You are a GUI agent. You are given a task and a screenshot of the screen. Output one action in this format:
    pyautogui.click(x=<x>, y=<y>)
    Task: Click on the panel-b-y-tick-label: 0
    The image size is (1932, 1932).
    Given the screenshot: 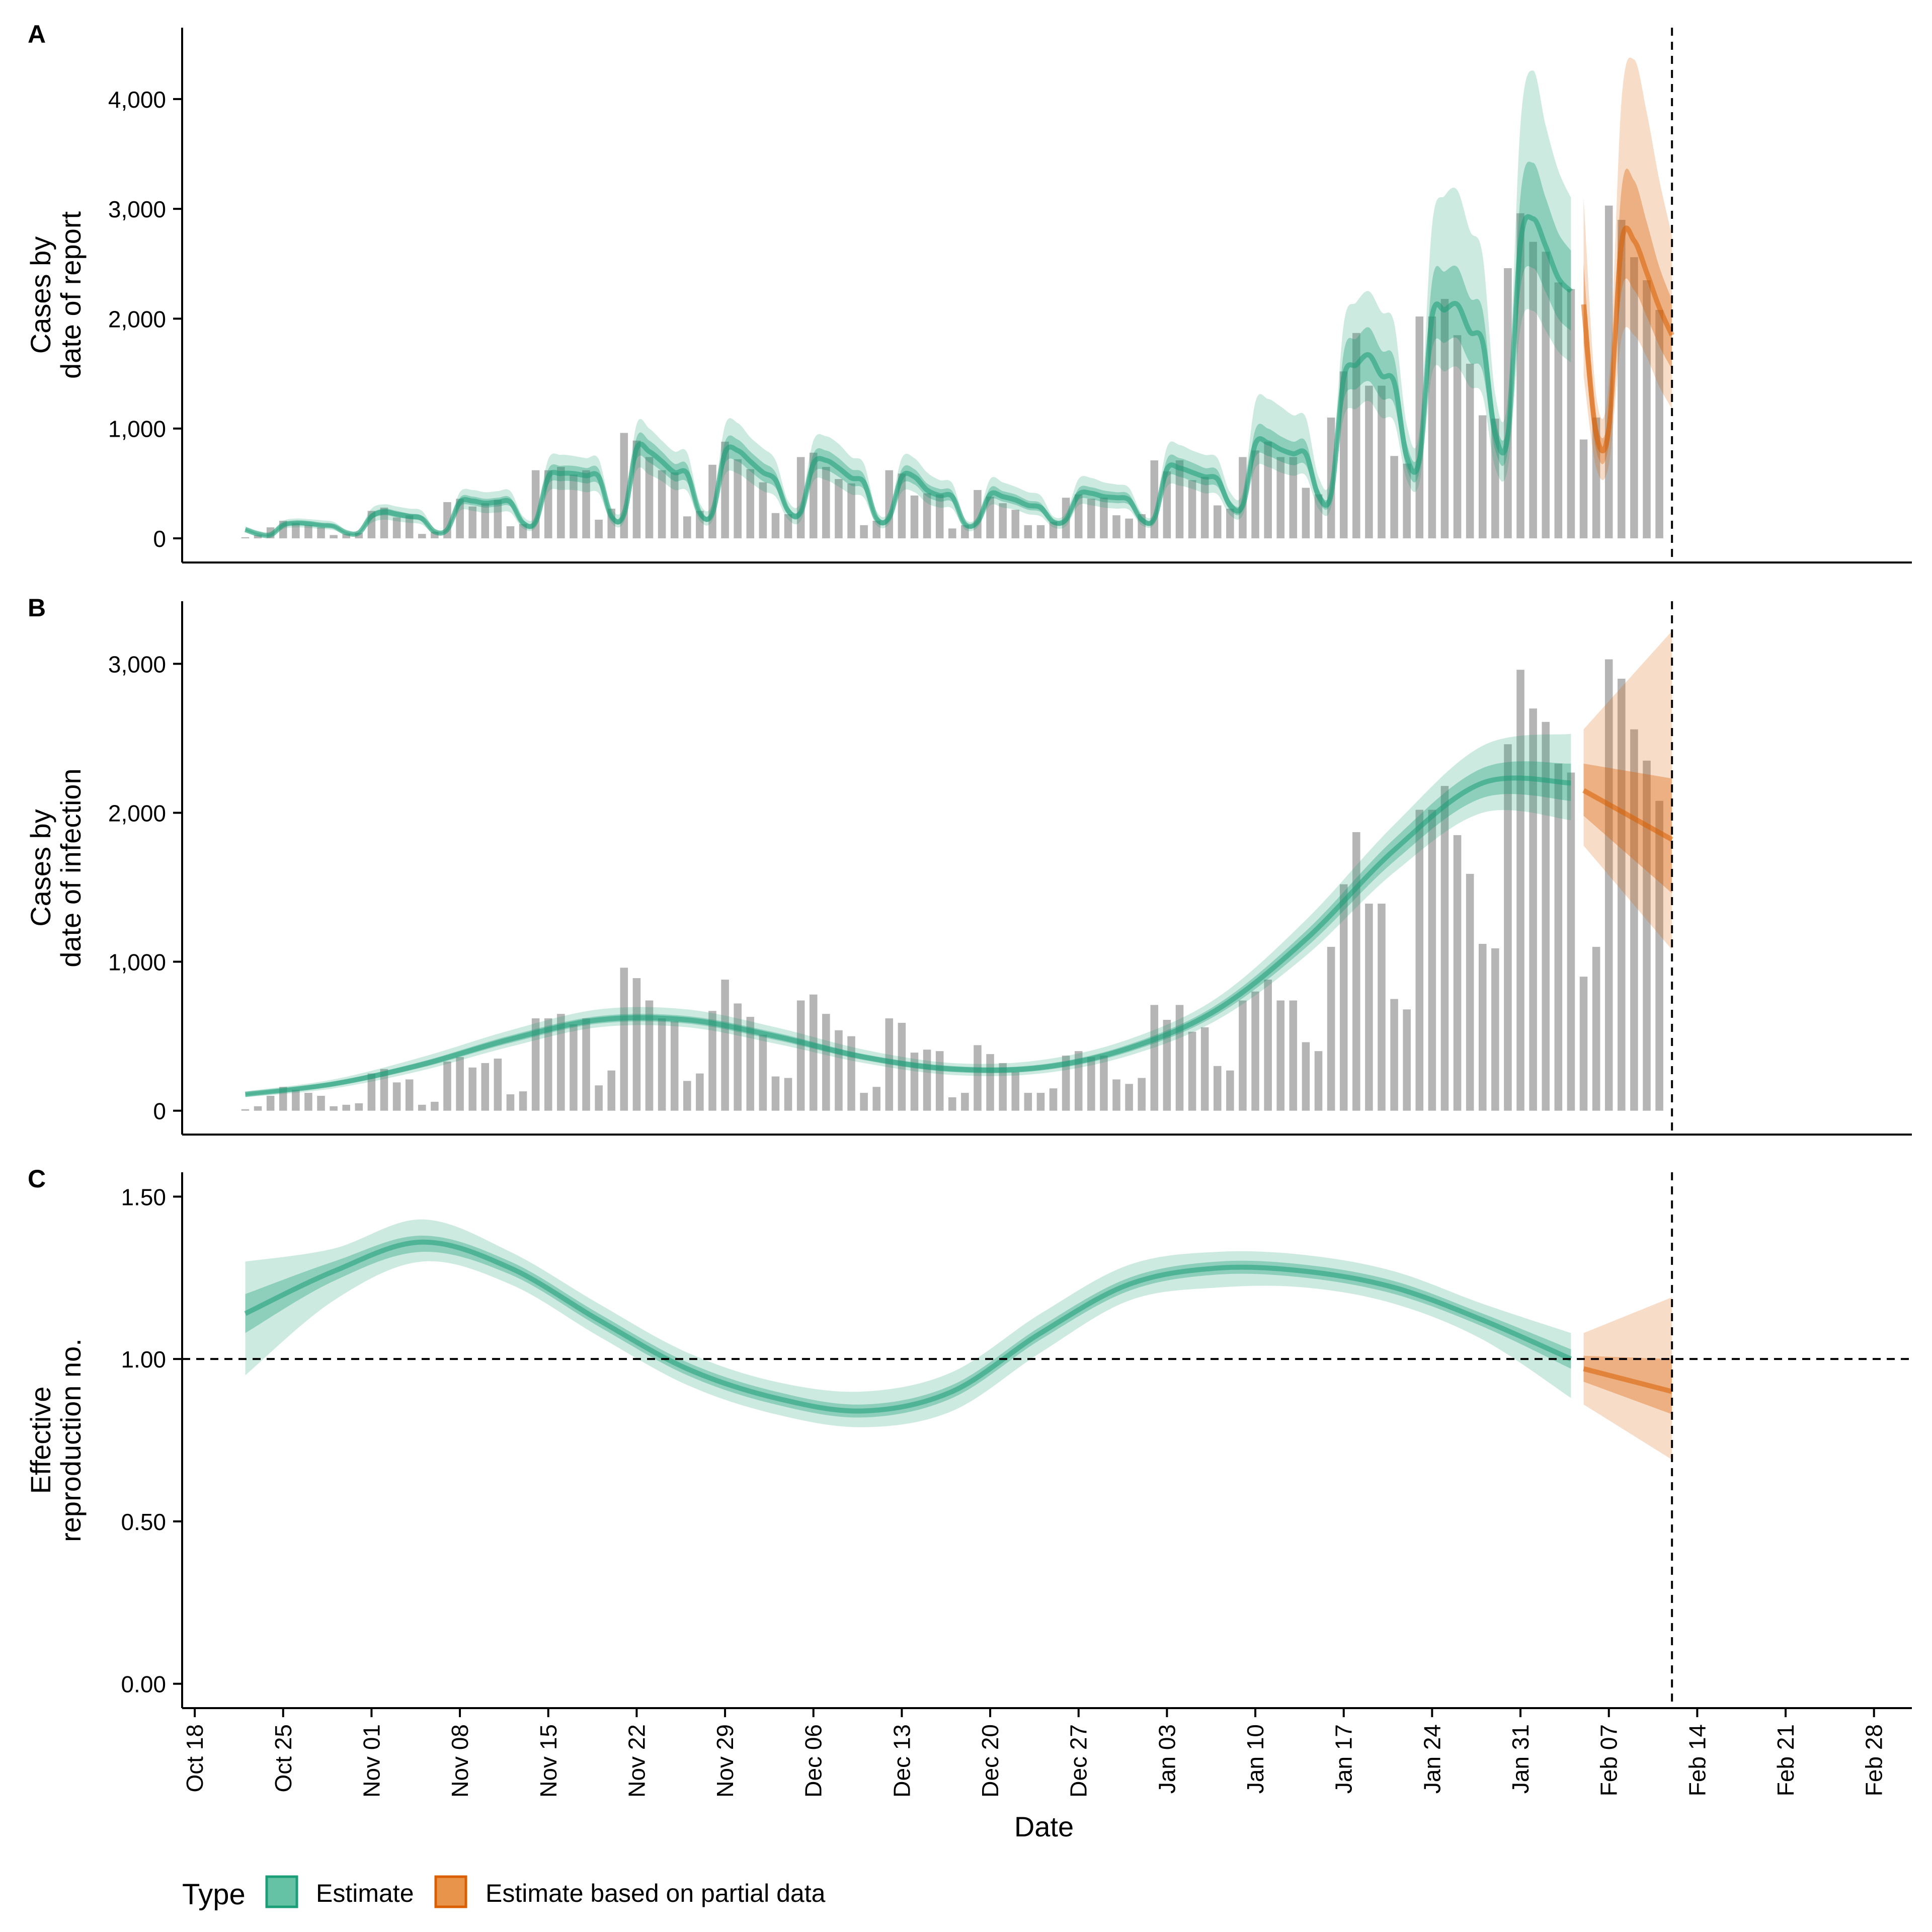 What is the action you would take?
    pyautogui.click(x=159, y=1111)
    